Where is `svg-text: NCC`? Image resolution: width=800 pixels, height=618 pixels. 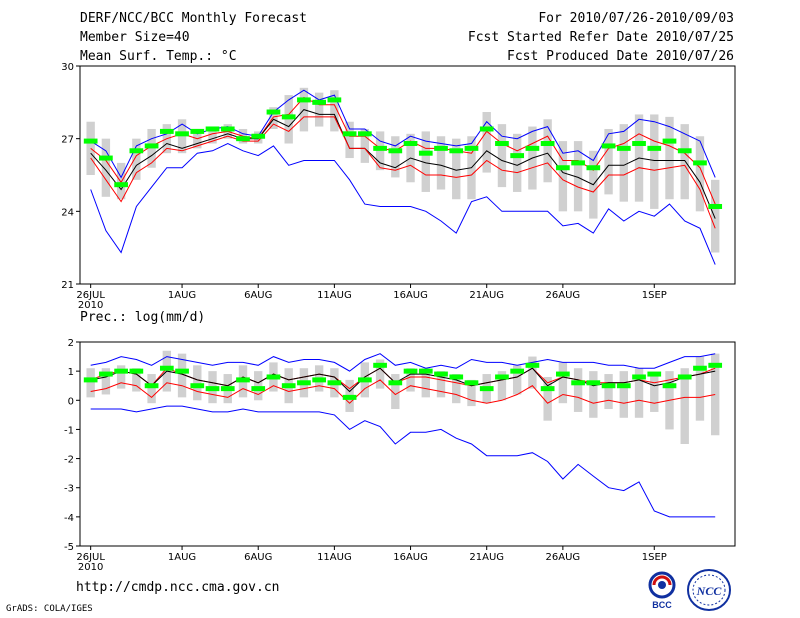 svg-text: NCC is located at coordinates (709, 591).